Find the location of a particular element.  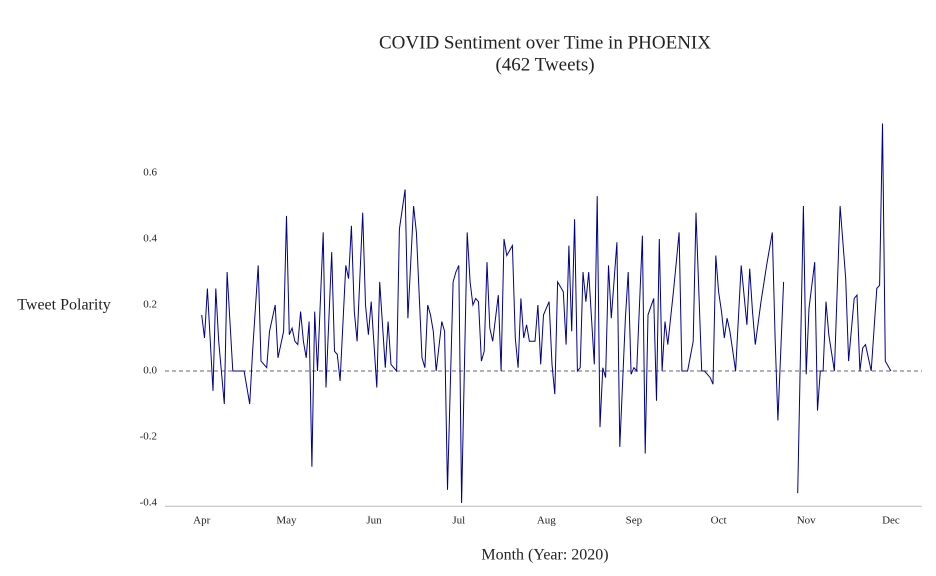

y-tick-label: 0.0 is located at coordinates (150, 371).